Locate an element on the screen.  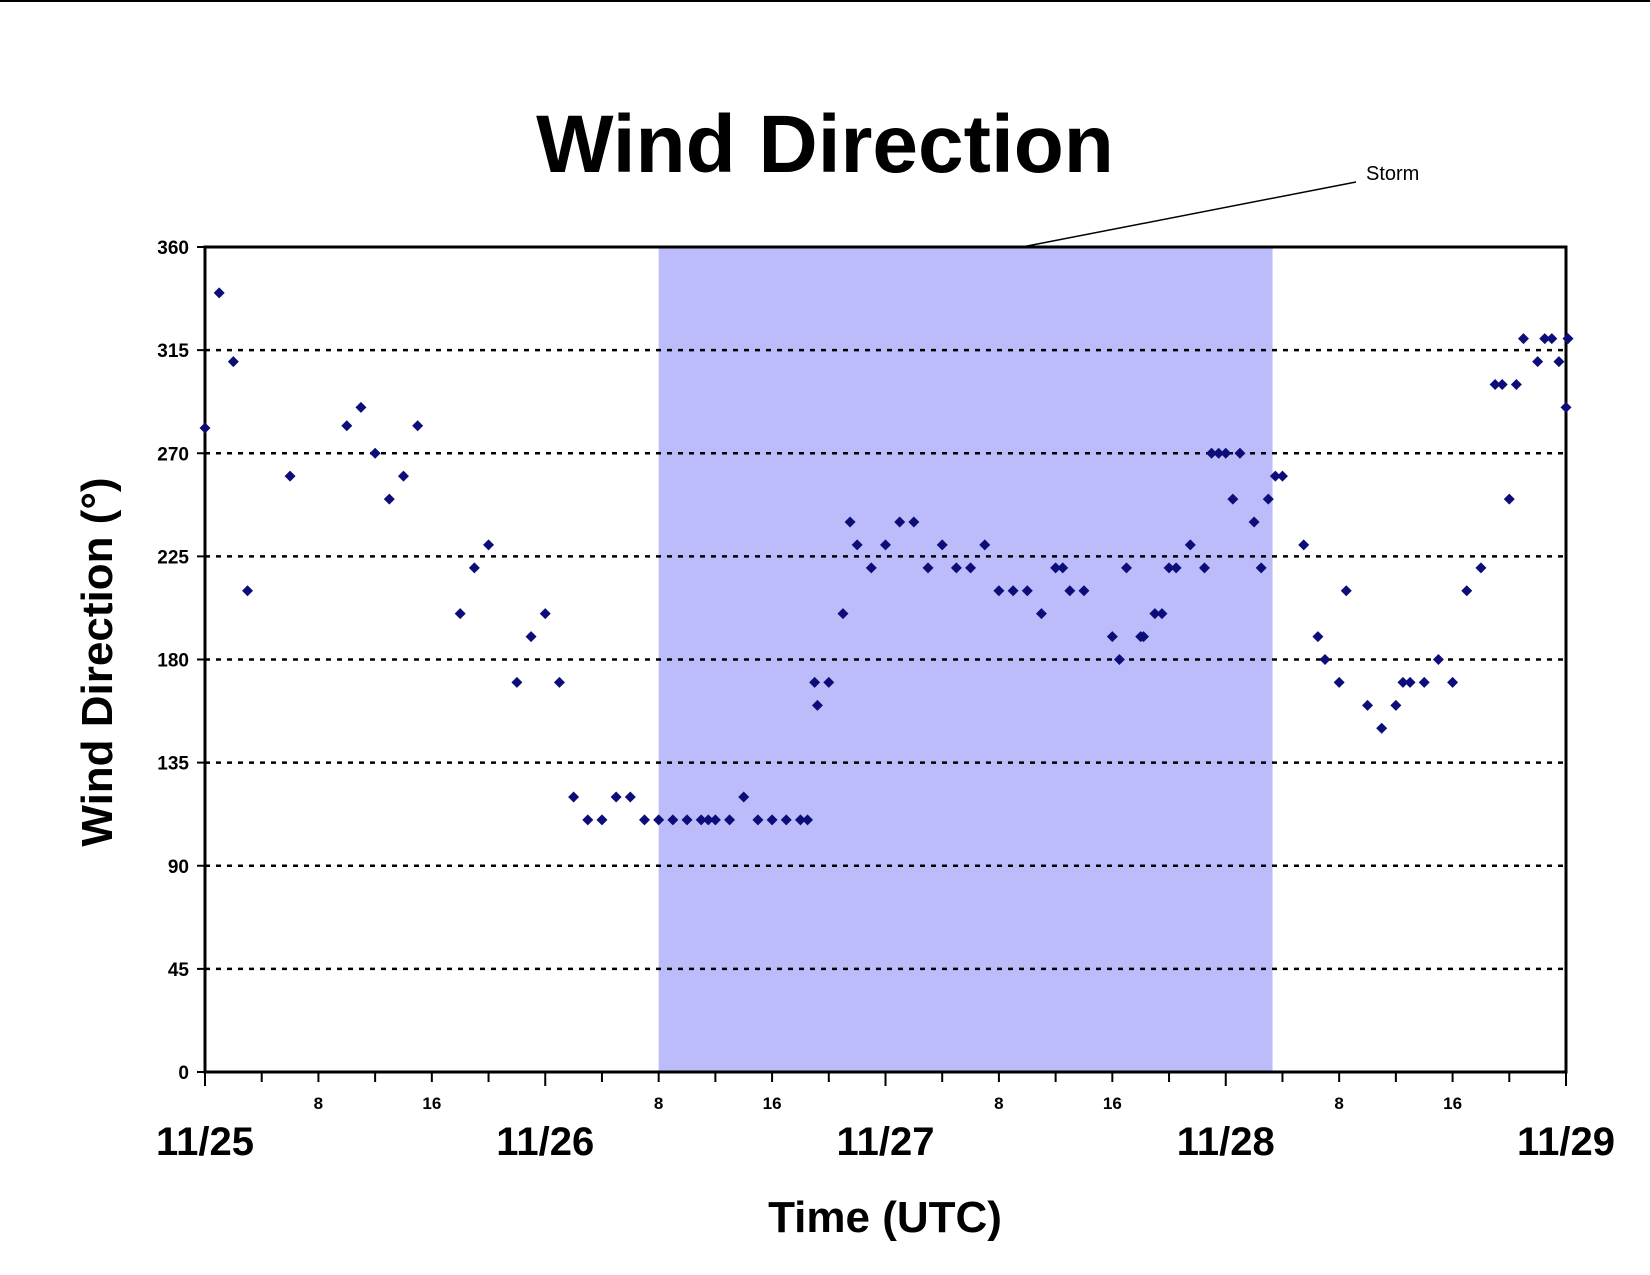
y-tick-label: 225 is located at coordinates (173, 557).